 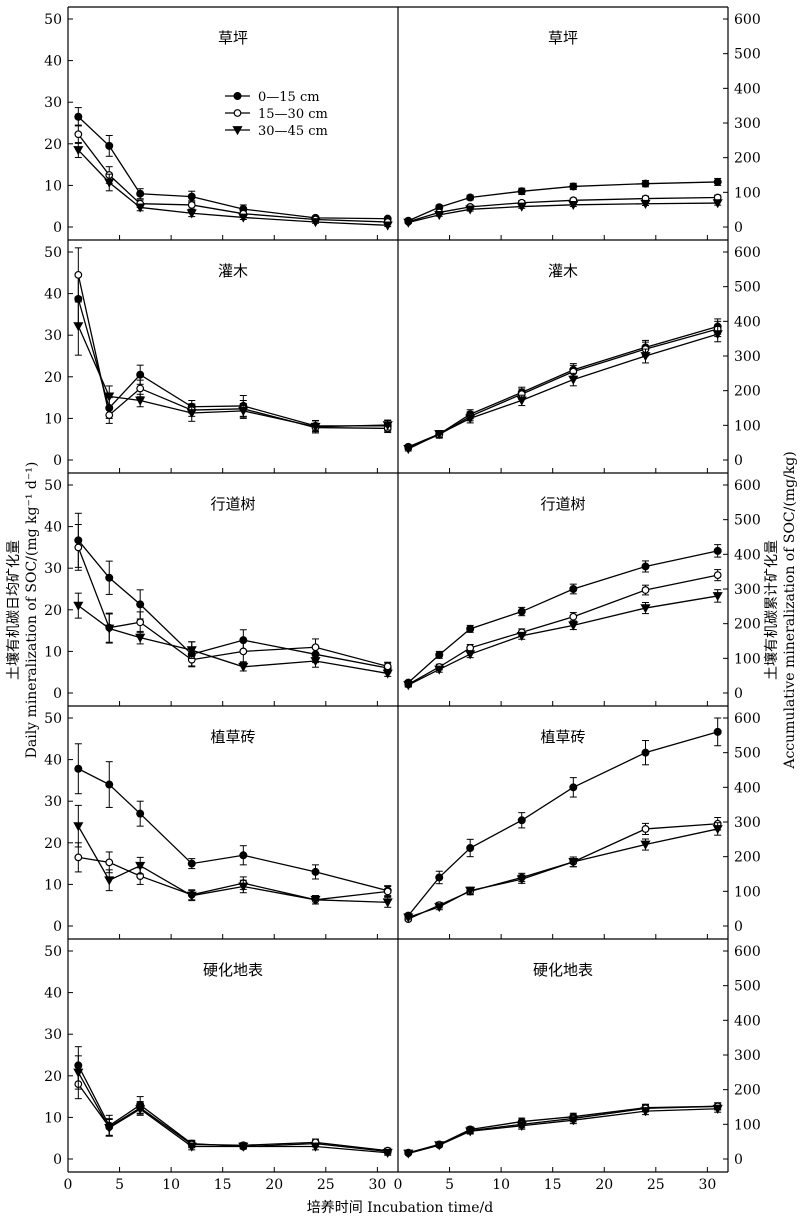 I want to click on x-tick-label: 20, so click(x=274, y=1185).